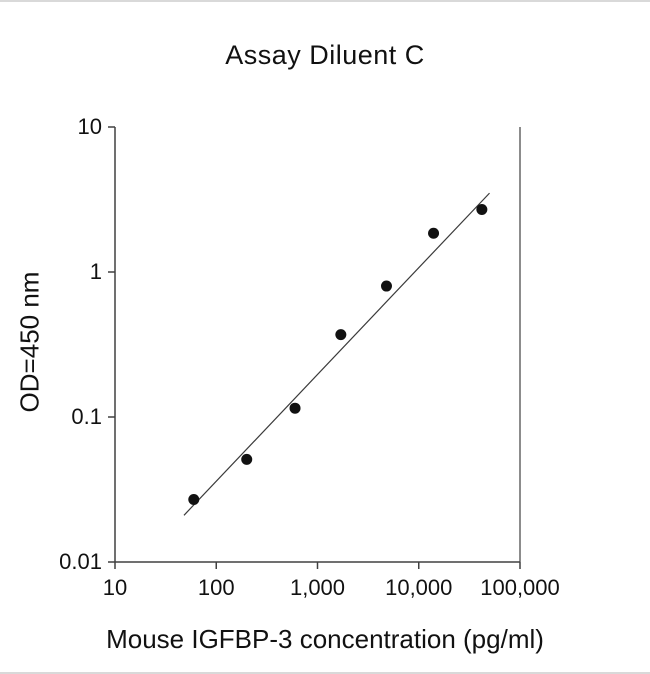 The width and height of the screenshot is (650, 674). I want to click on y-tick-label: 0.01, so click(80, 561).